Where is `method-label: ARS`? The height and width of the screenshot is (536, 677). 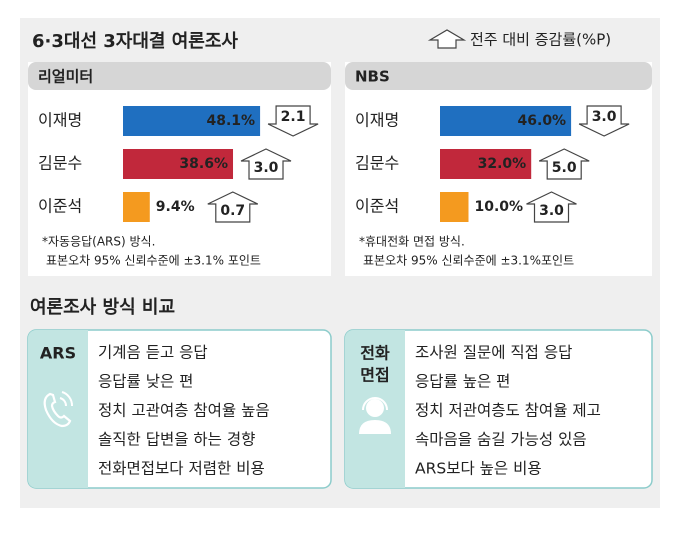 method-label: ARS is located at coordinates (58, 353).